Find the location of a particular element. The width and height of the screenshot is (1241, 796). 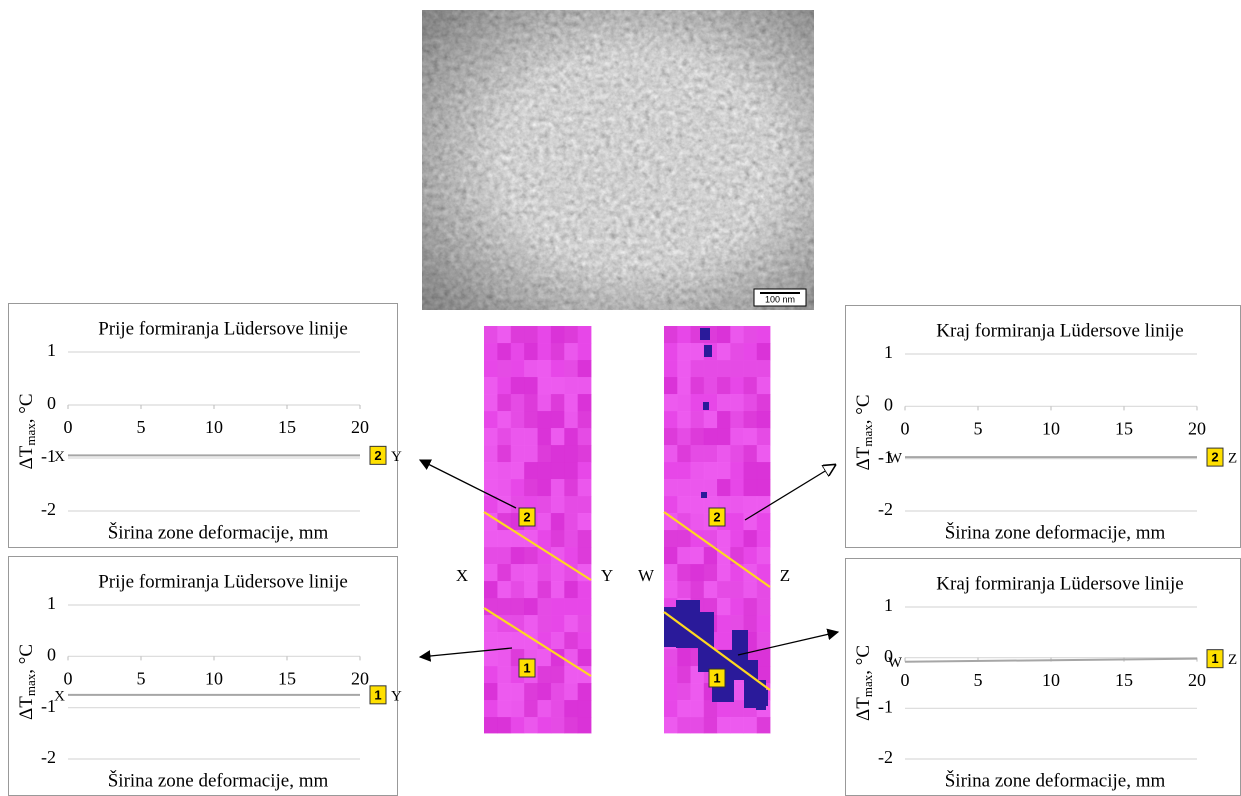

marker-badge: 2 is located at coordinates (527, 517).